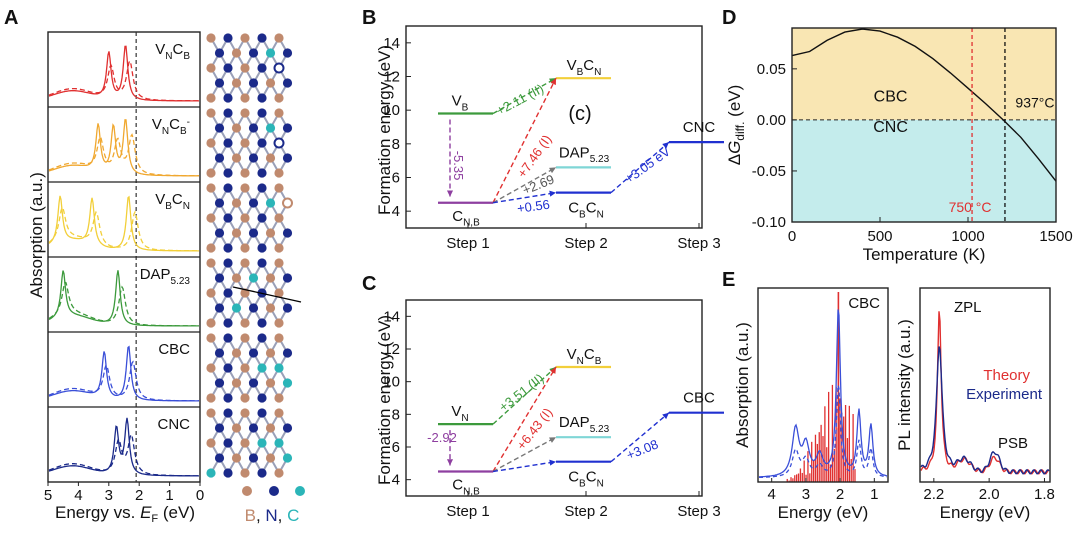 This screenshot has width=1080, height=533. What do you see at coordinates (139, 495) in the screenshot?
I see `x-tick-label: 2` at bounding box center [139, 495].